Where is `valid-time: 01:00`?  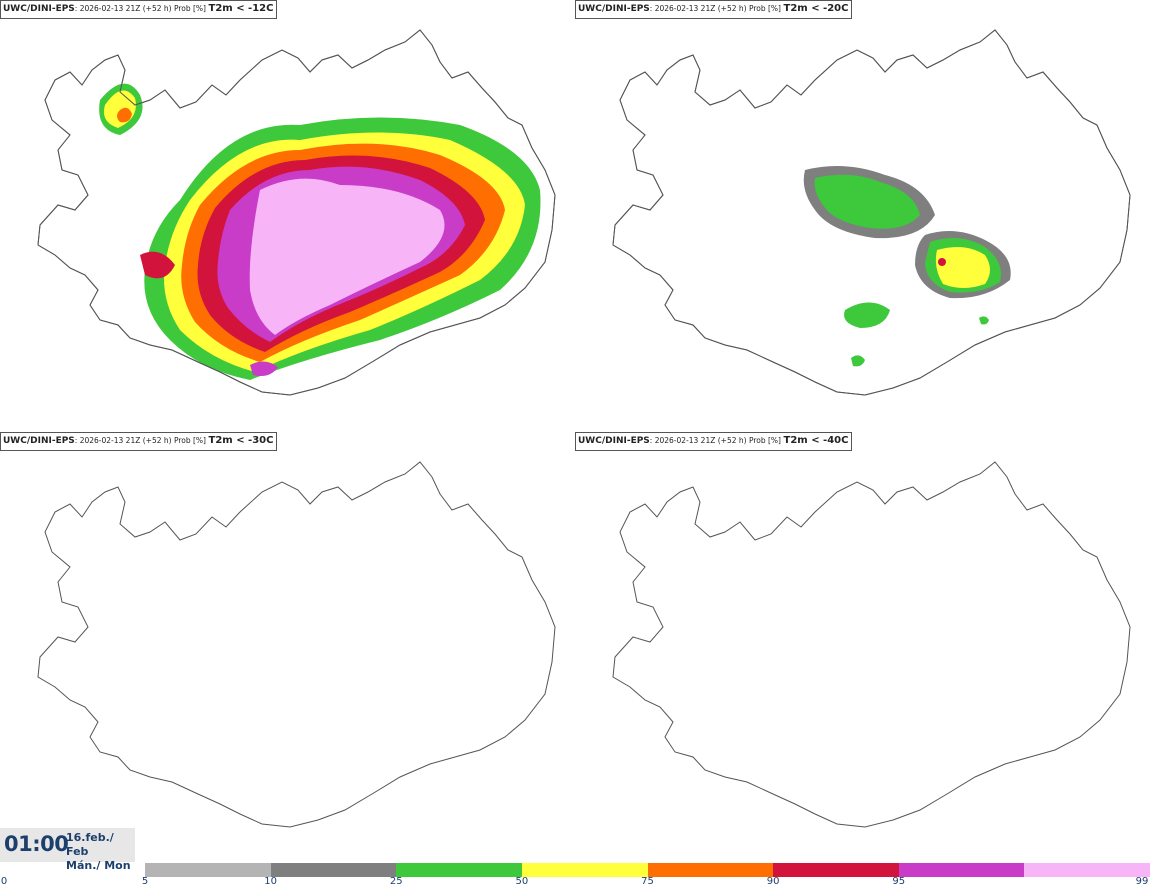 valid-time: 01:00 is located at coordinates (36, 844).